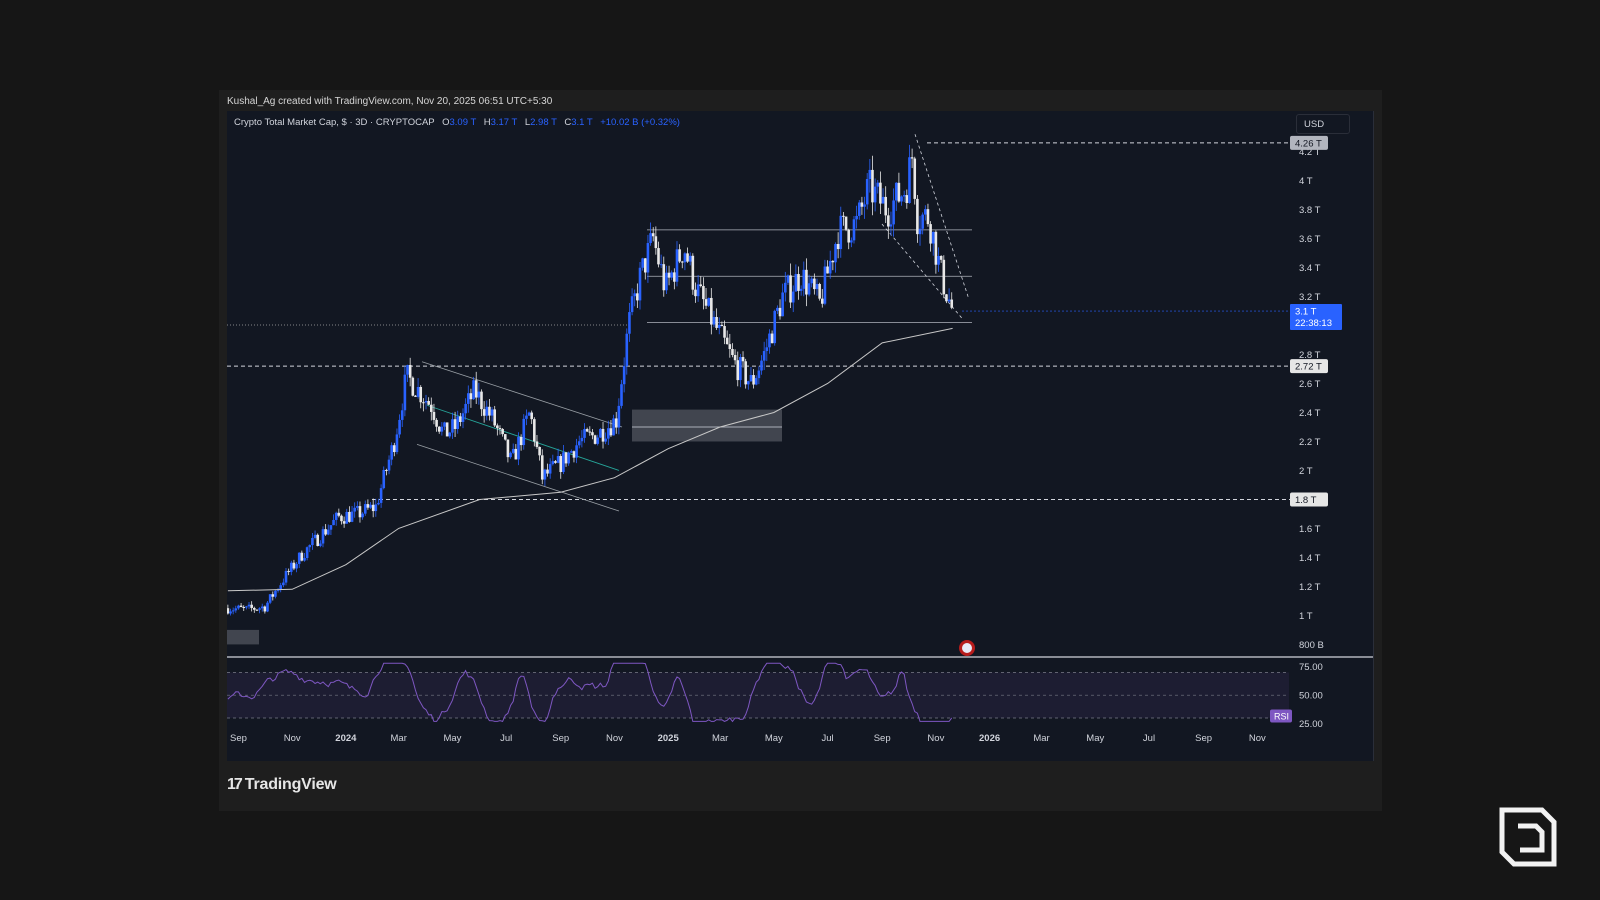 The image size is (1600, 900). What do you see at coordinates (1311, 645) in the screenshot?
I see `y-axis-tick-label: 800 B` at bounding box center [1311, 645].